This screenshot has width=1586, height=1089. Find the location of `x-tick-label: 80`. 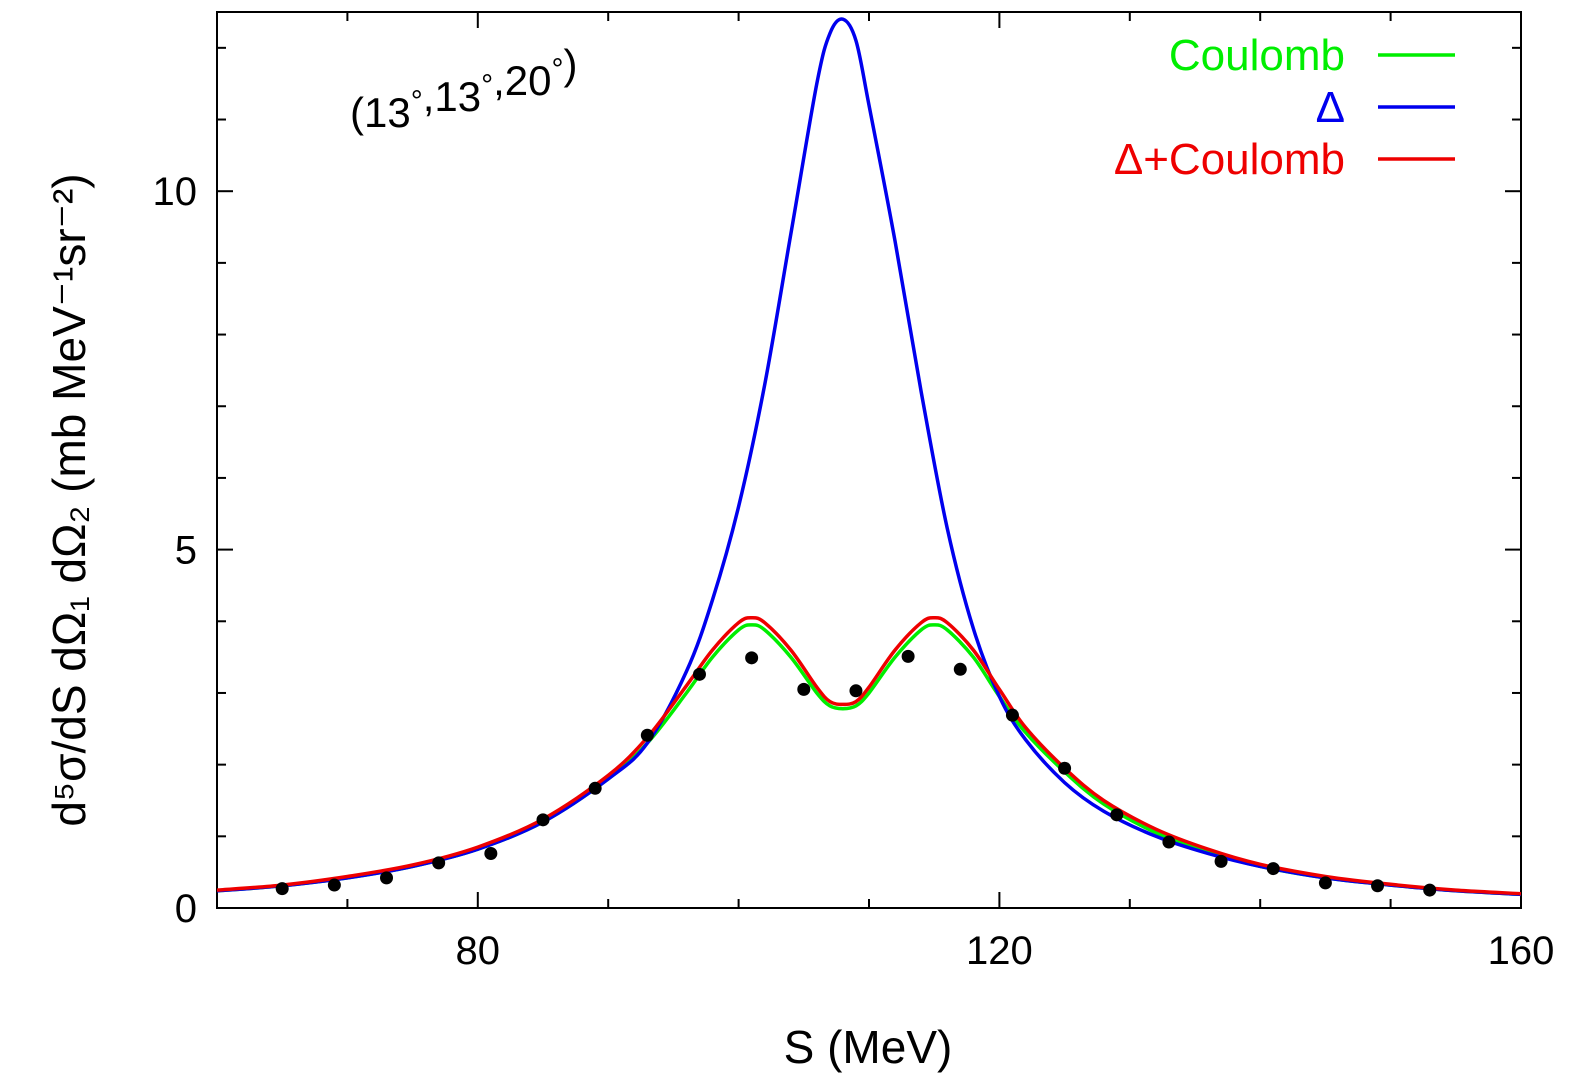

x-tick-label: 80 is located at coordinates (478, 951).